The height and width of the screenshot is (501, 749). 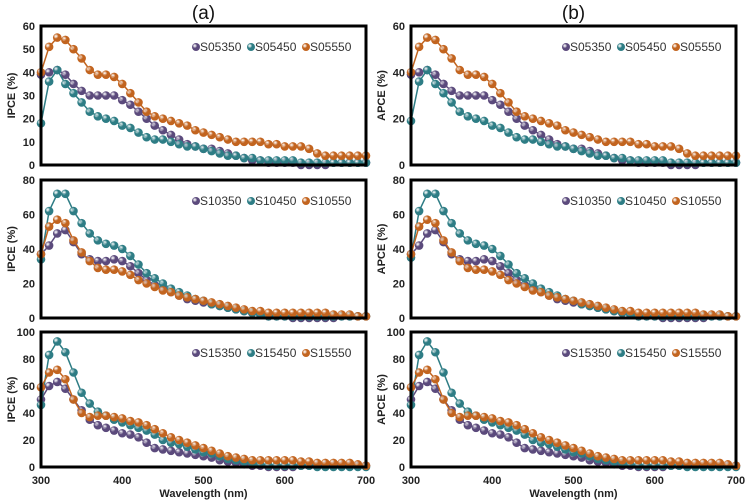 What do you see at coordinates (402, 166) in the screenshot?
I see `y-tick-label: 0` at bounding box center [402, 166].